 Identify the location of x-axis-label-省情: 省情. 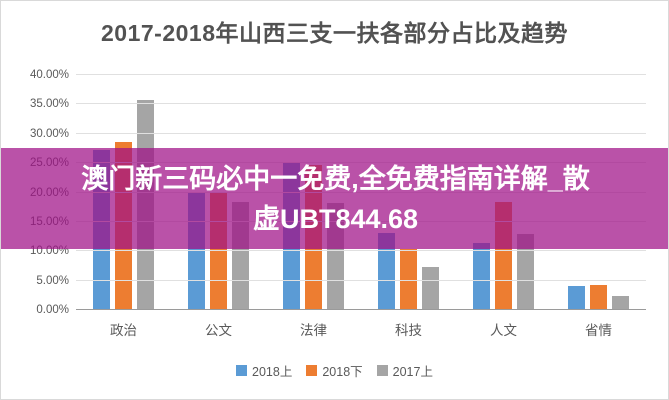
(598, 330).